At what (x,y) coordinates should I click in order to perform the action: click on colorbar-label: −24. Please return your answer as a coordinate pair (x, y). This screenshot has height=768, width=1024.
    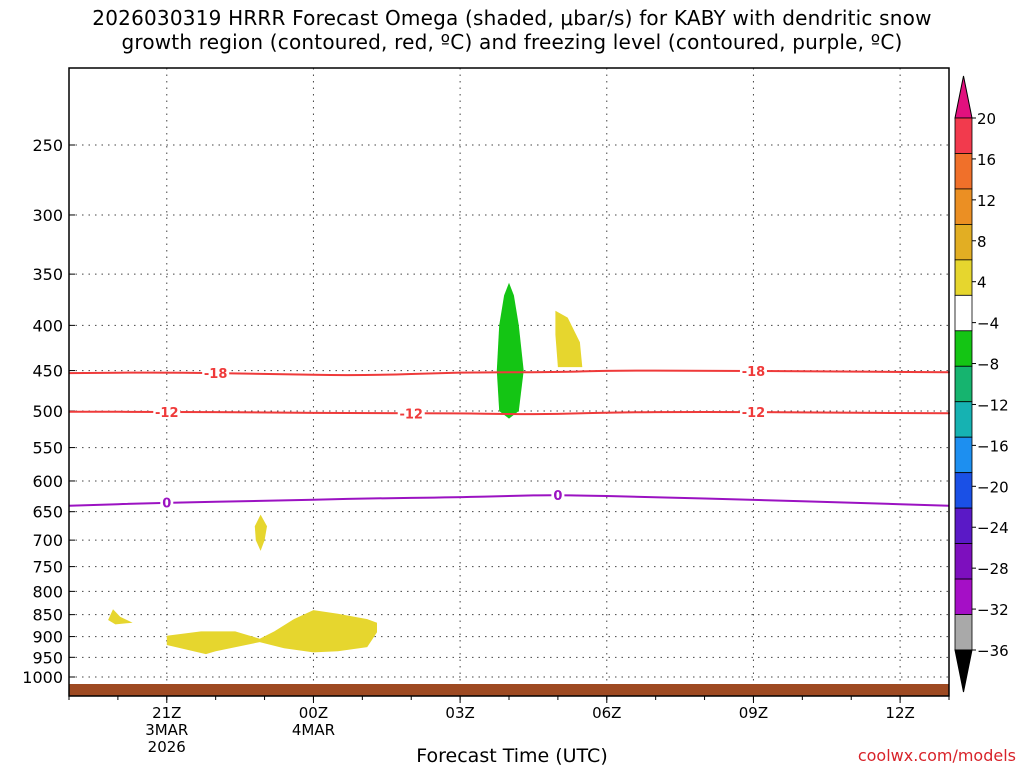
    Looking at the image, I should click on (993, 528).